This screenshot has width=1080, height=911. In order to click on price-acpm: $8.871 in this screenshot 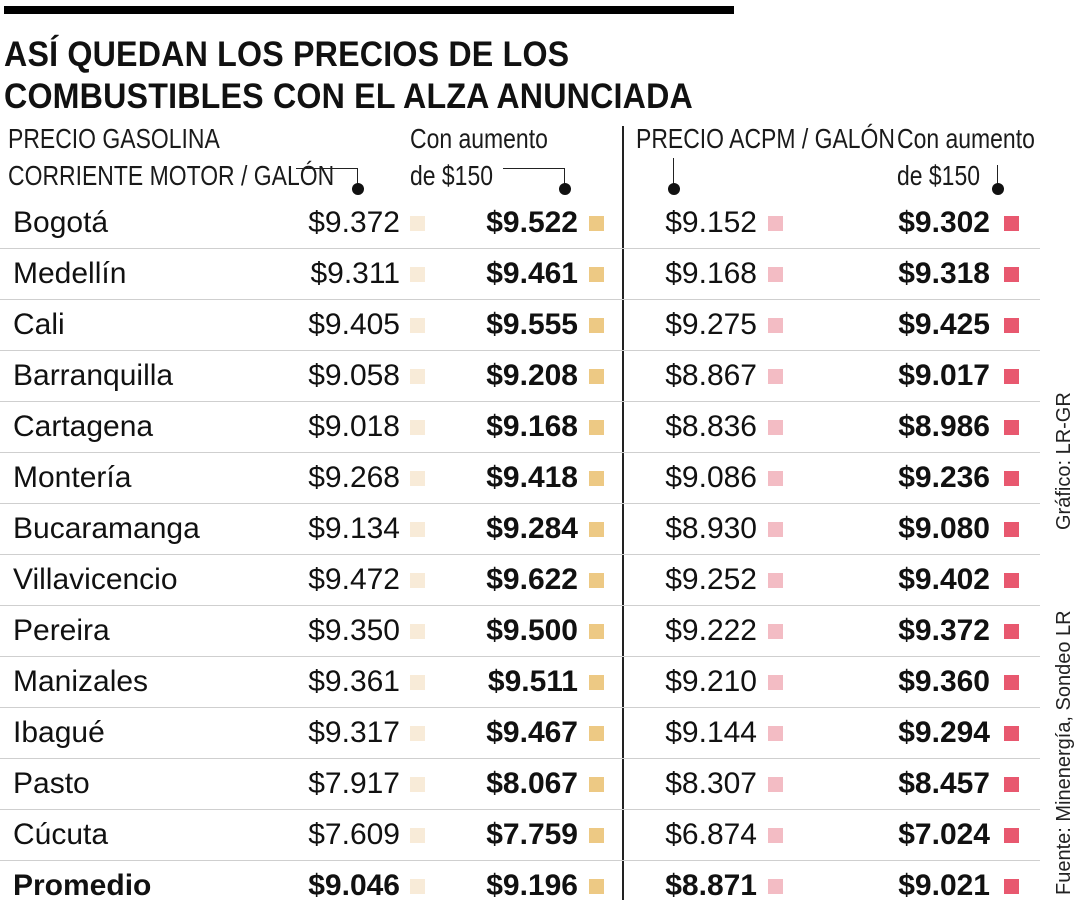, I will do `click(711, 885)`.